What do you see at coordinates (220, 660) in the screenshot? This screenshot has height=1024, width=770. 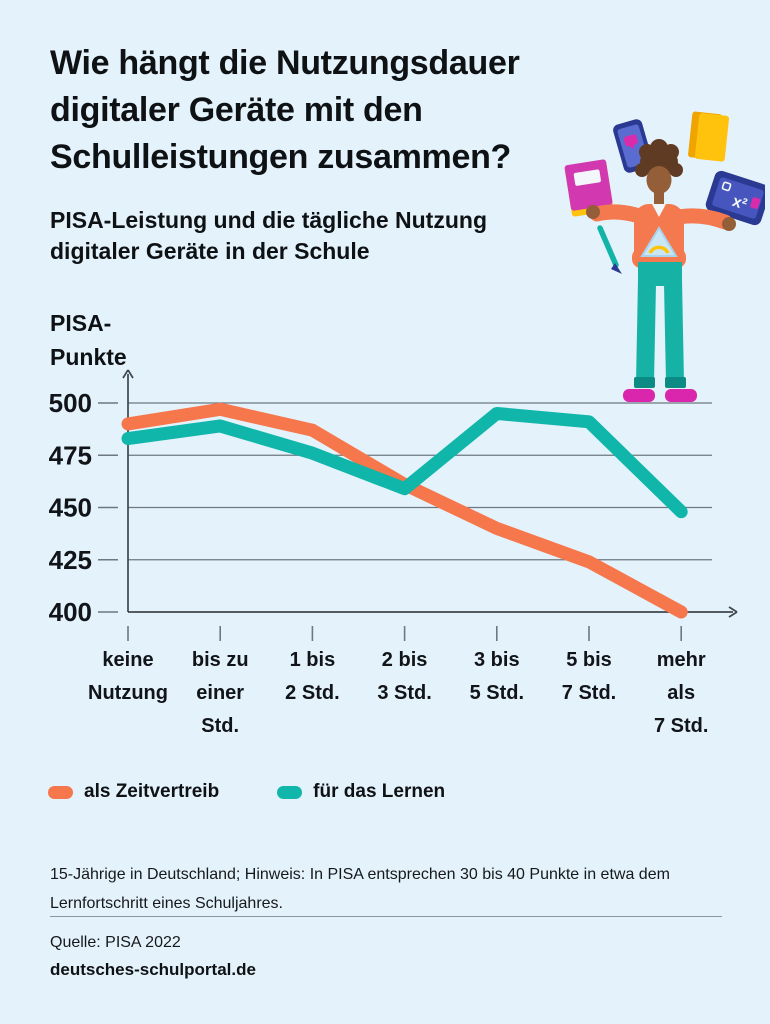 I see `x-tick-label-1-line-0: bis zu` at bounding box center [220, 660].